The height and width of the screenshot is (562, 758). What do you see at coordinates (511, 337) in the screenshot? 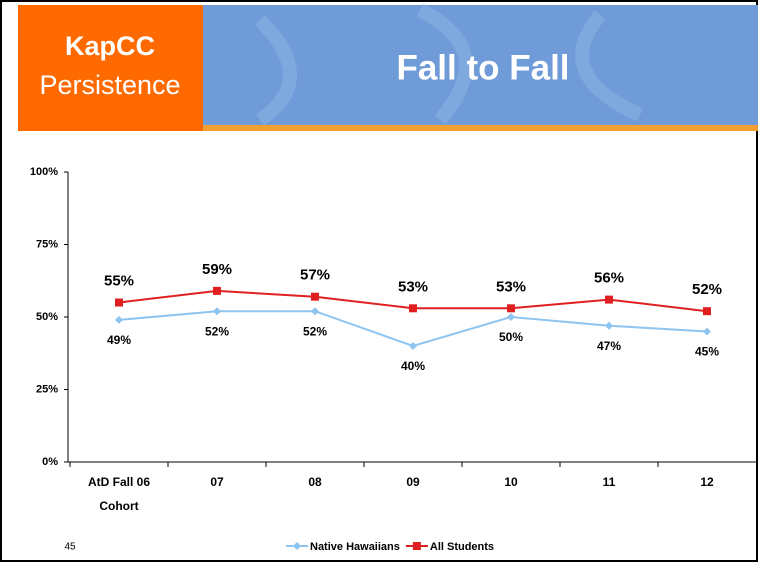
I see `data-label: 50%` at bounding box center [511, 337].